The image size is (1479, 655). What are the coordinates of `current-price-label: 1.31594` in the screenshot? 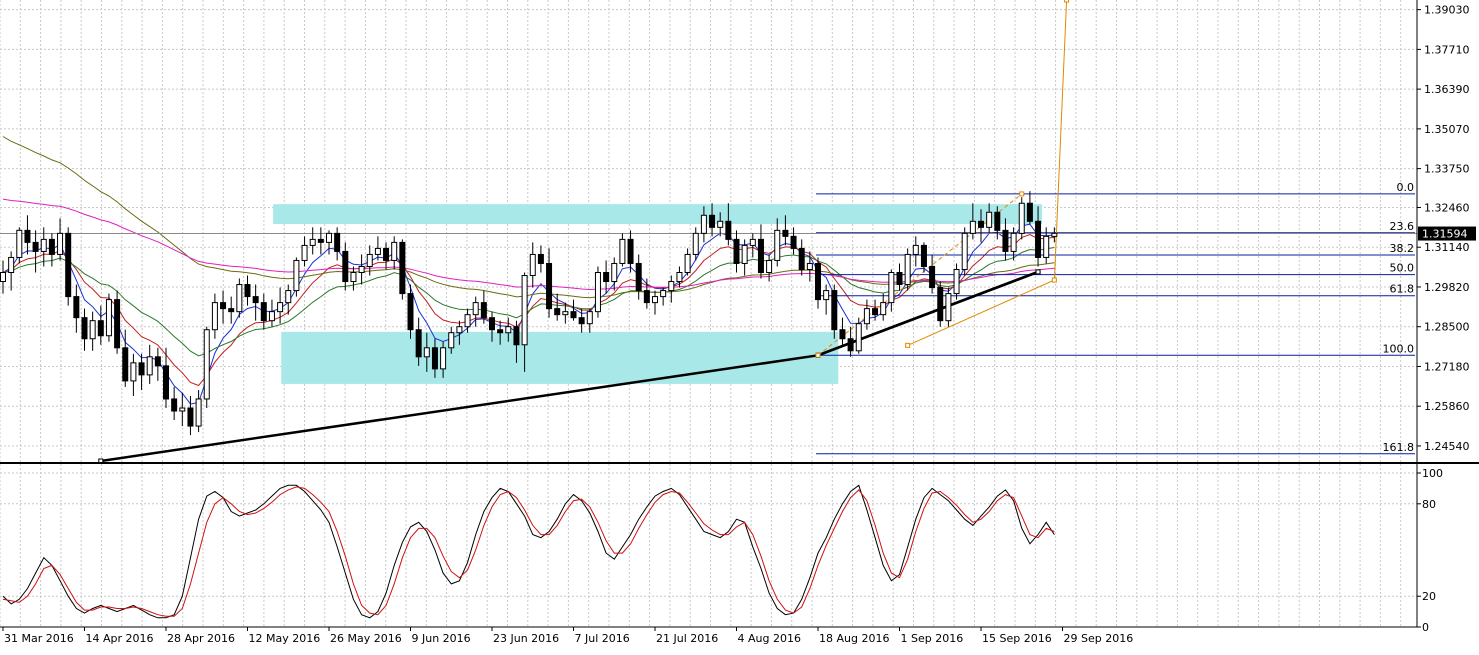 It's located at (1445, 234).